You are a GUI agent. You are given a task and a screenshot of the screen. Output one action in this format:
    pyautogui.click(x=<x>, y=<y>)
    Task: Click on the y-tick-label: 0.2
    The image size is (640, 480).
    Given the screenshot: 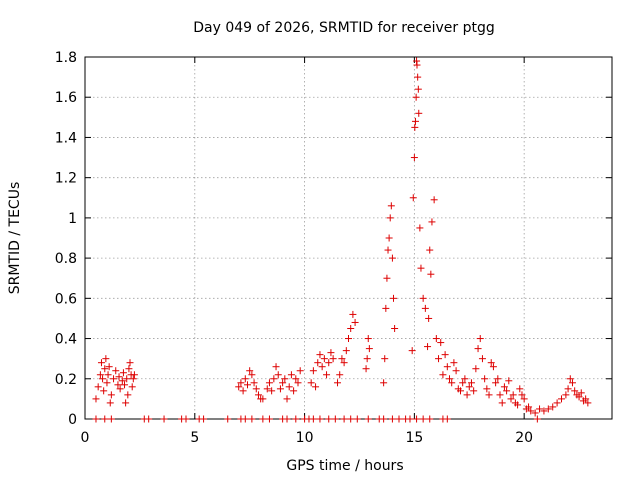 What is the action you would take?
    pyautogui.click(x=66, y=380)
    